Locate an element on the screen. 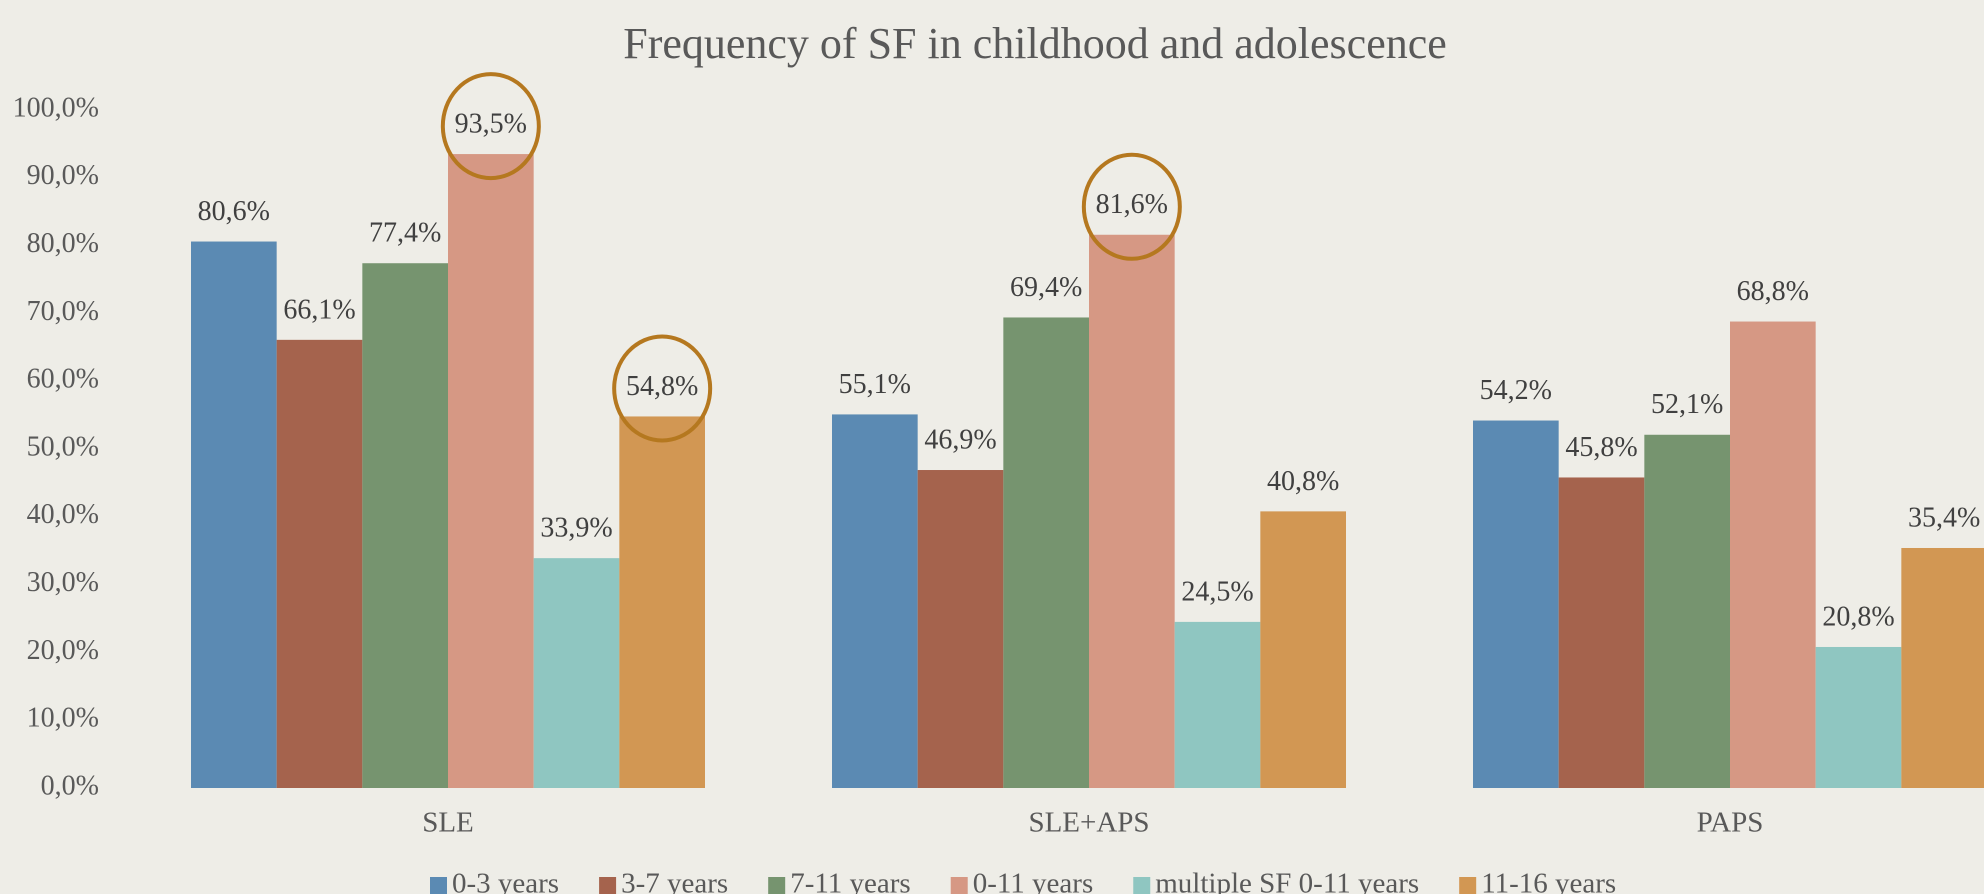 This screenshot has height=894, width=1984. y-tick-label: 30,0% is located at coordinates (63, 582).